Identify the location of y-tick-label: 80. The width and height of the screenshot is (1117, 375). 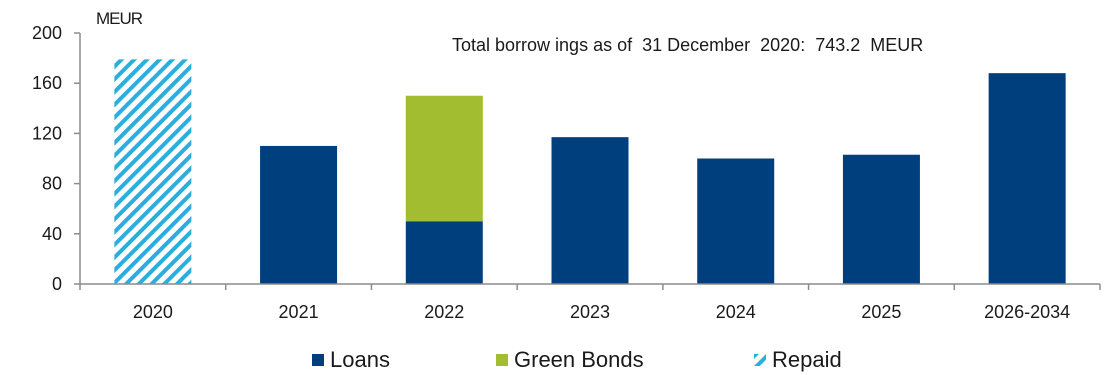
(52, 184).